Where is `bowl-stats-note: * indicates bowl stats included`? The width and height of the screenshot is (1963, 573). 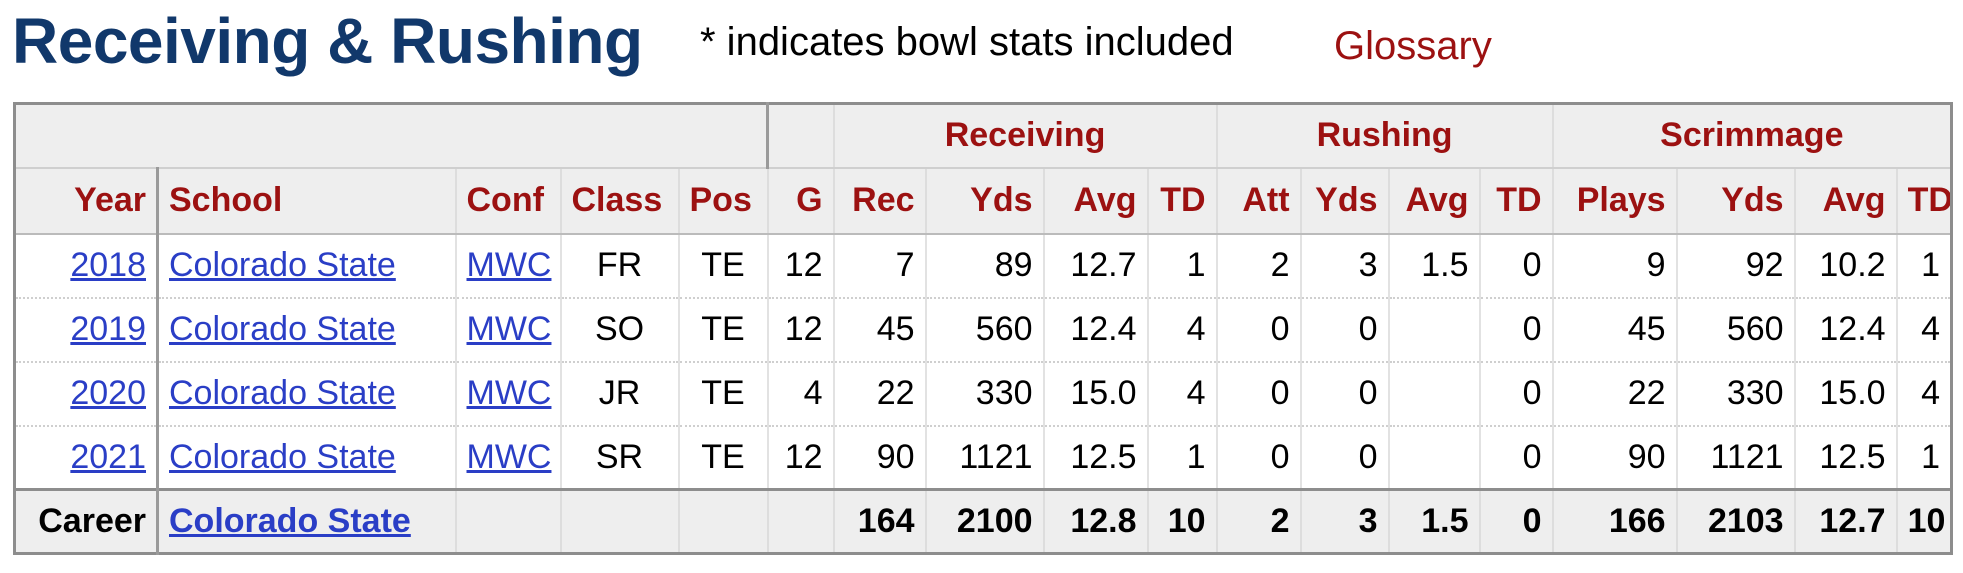
bowl-stats-note: * indicates bowl stats included is located at coordinates (967, 42).